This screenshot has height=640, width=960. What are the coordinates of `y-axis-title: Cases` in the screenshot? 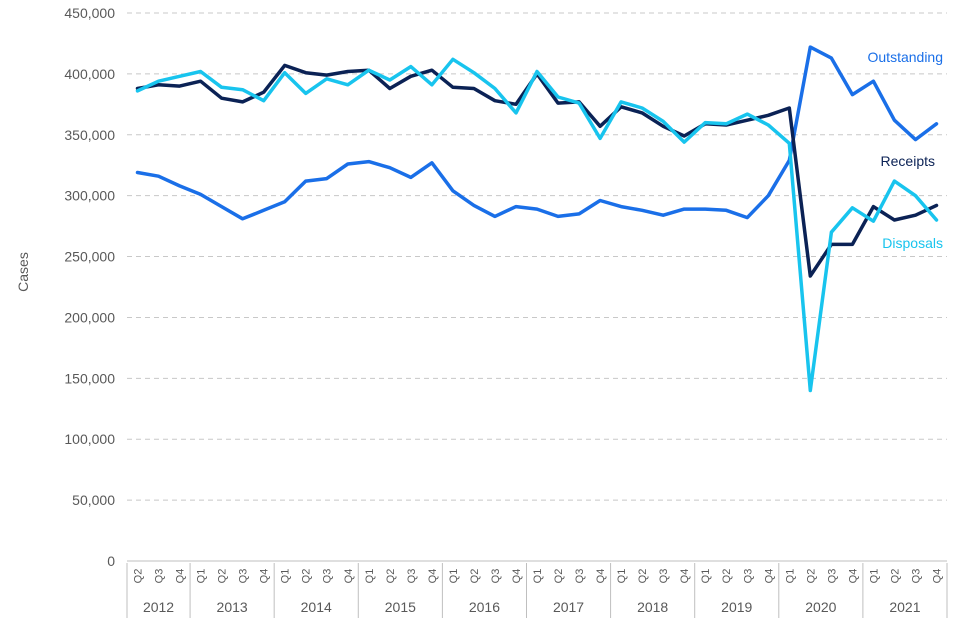 It's located at (23, 272).